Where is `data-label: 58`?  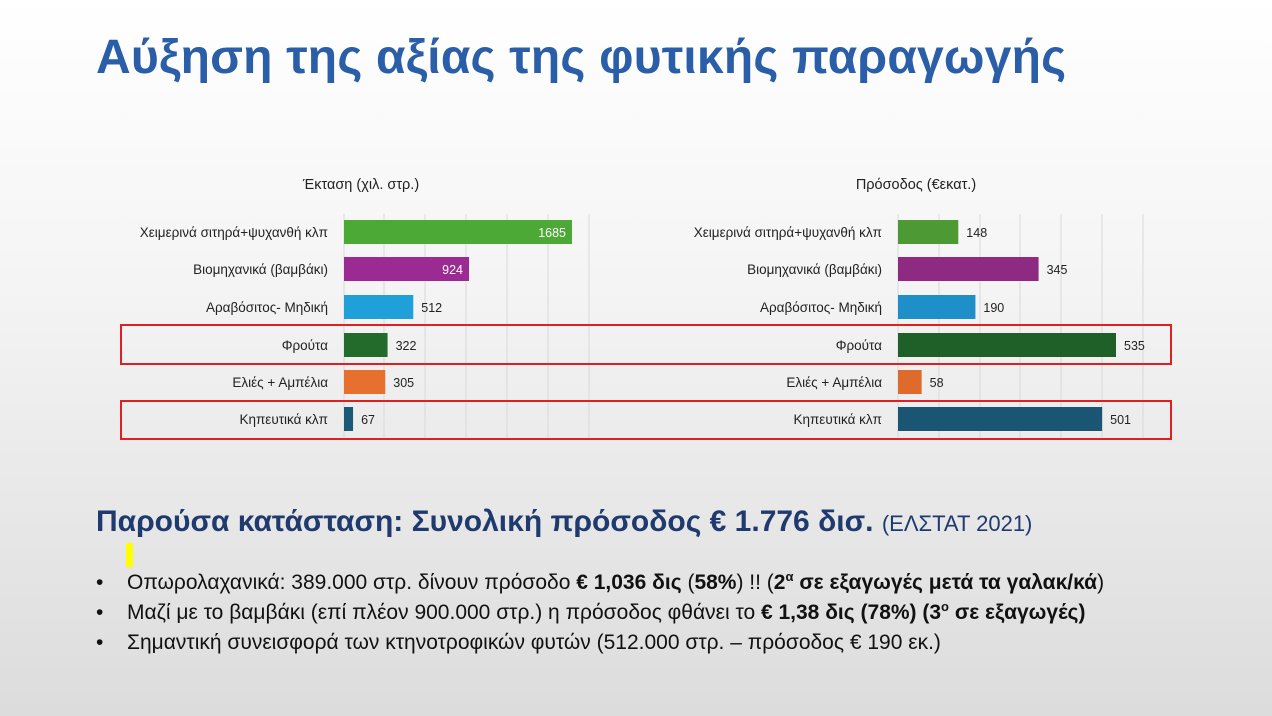 data-label: 58 is located at coordinates (937, 383).